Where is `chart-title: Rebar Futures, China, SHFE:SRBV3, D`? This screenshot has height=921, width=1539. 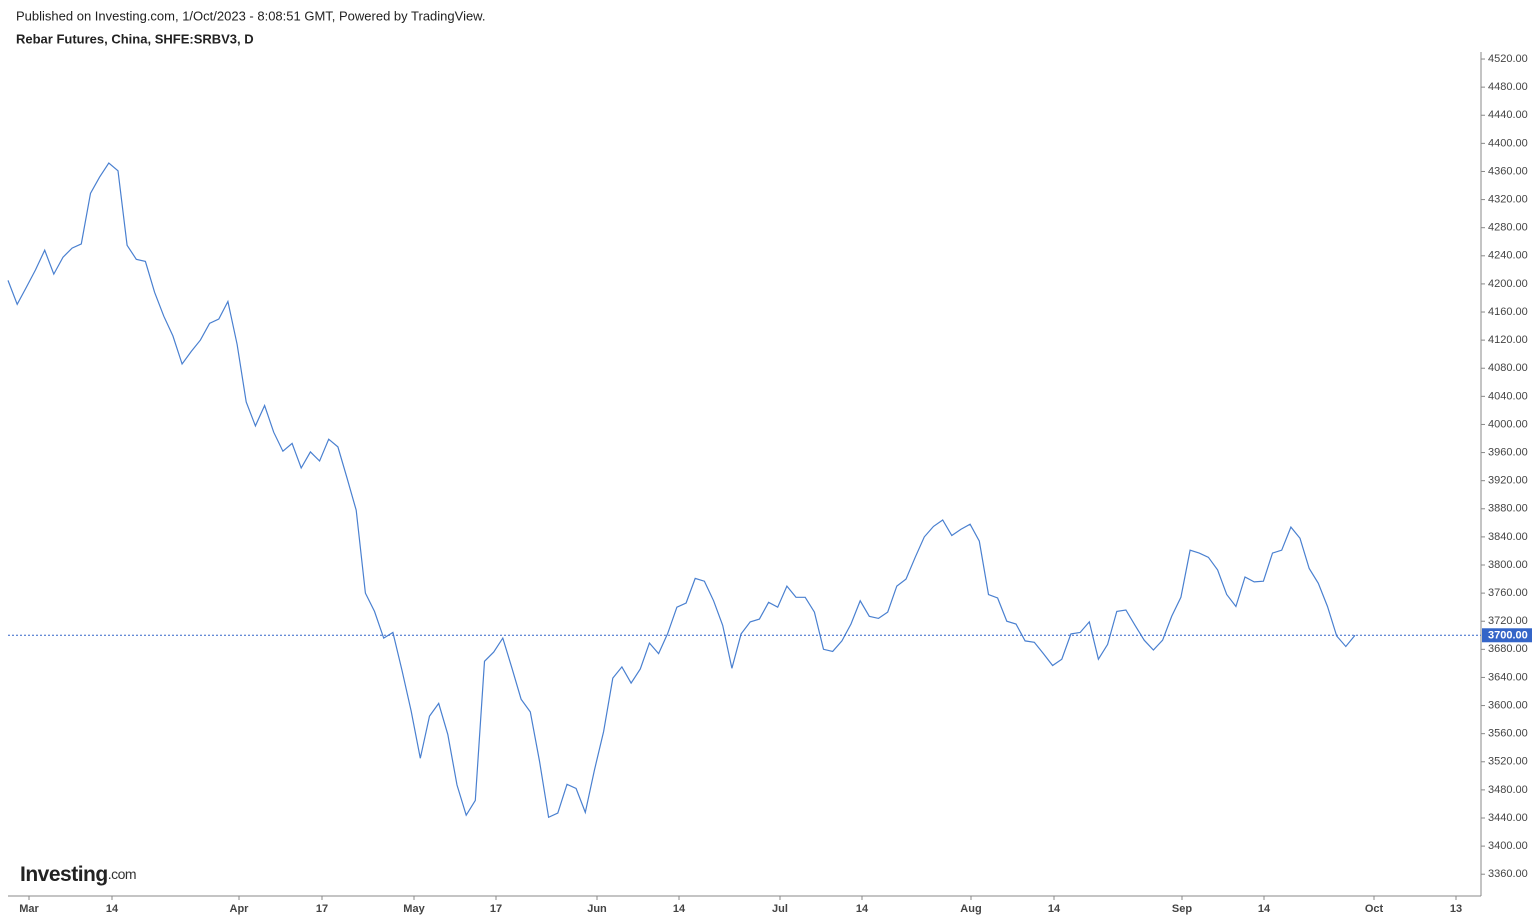
chart-title: Rebar Futures, China, SHFE:SRBV3, D is located at coordinates (135, 38).